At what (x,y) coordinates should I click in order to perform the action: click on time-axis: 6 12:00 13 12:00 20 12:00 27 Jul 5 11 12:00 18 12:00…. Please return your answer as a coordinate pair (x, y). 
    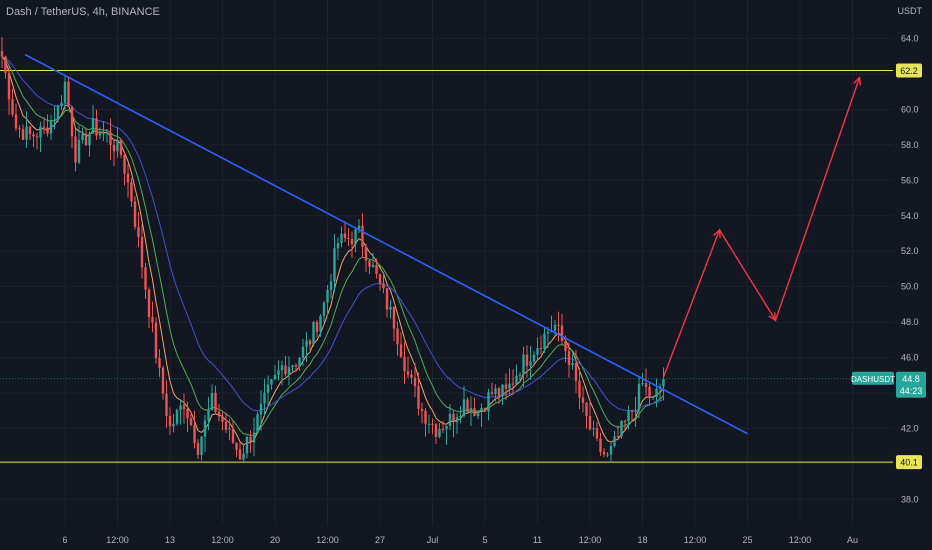
    Looking at the image, I should click on (460, 540).